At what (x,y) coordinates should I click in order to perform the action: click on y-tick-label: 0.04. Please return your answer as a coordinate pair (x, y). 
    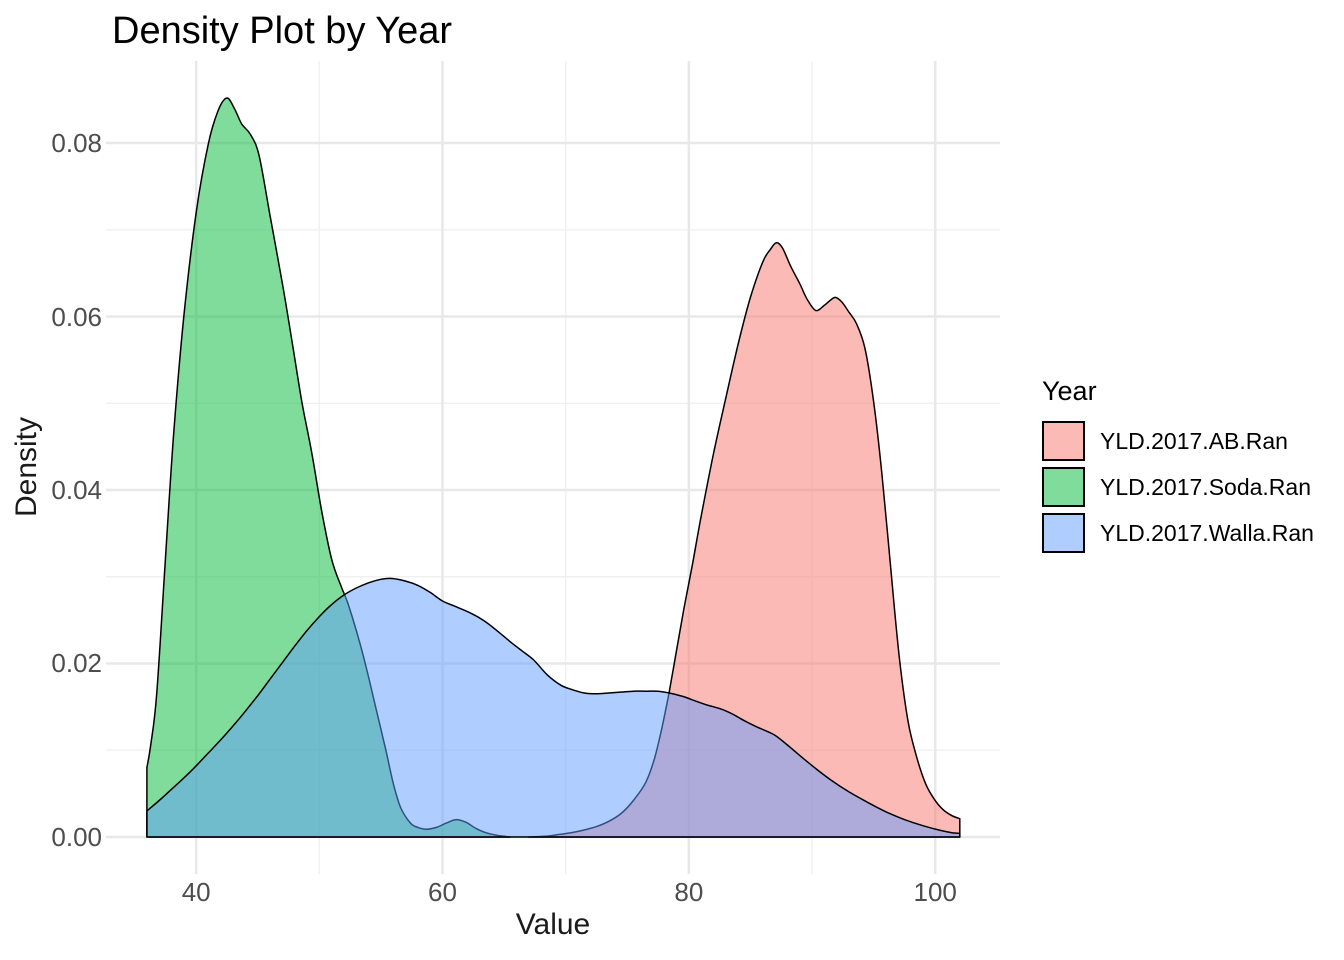
    Looking at the image, I should click on (76, 490).